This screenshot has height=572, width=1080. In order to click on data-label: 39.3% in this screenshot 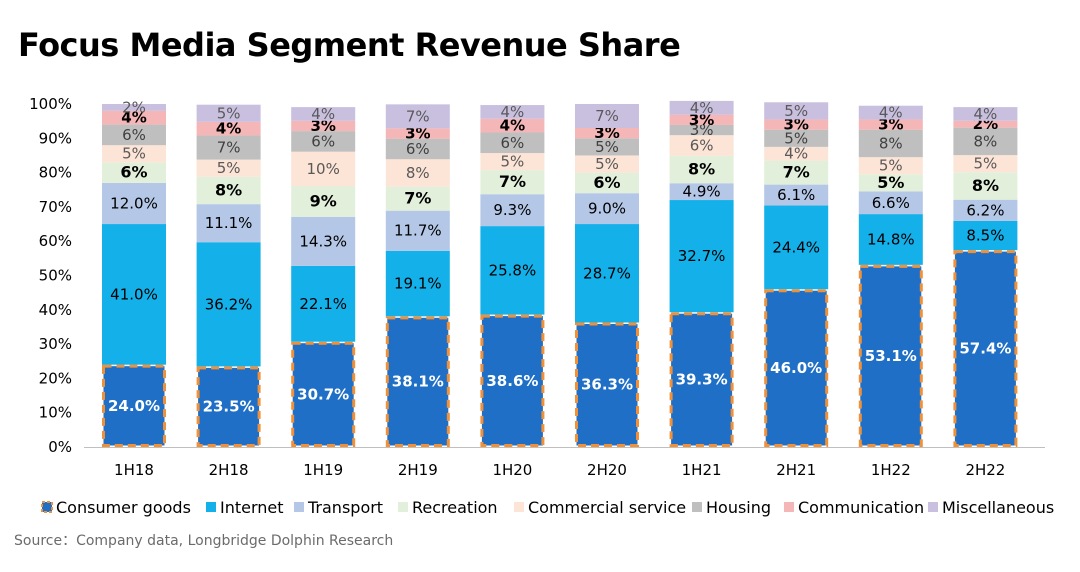, I will do `click(702, 380)`.